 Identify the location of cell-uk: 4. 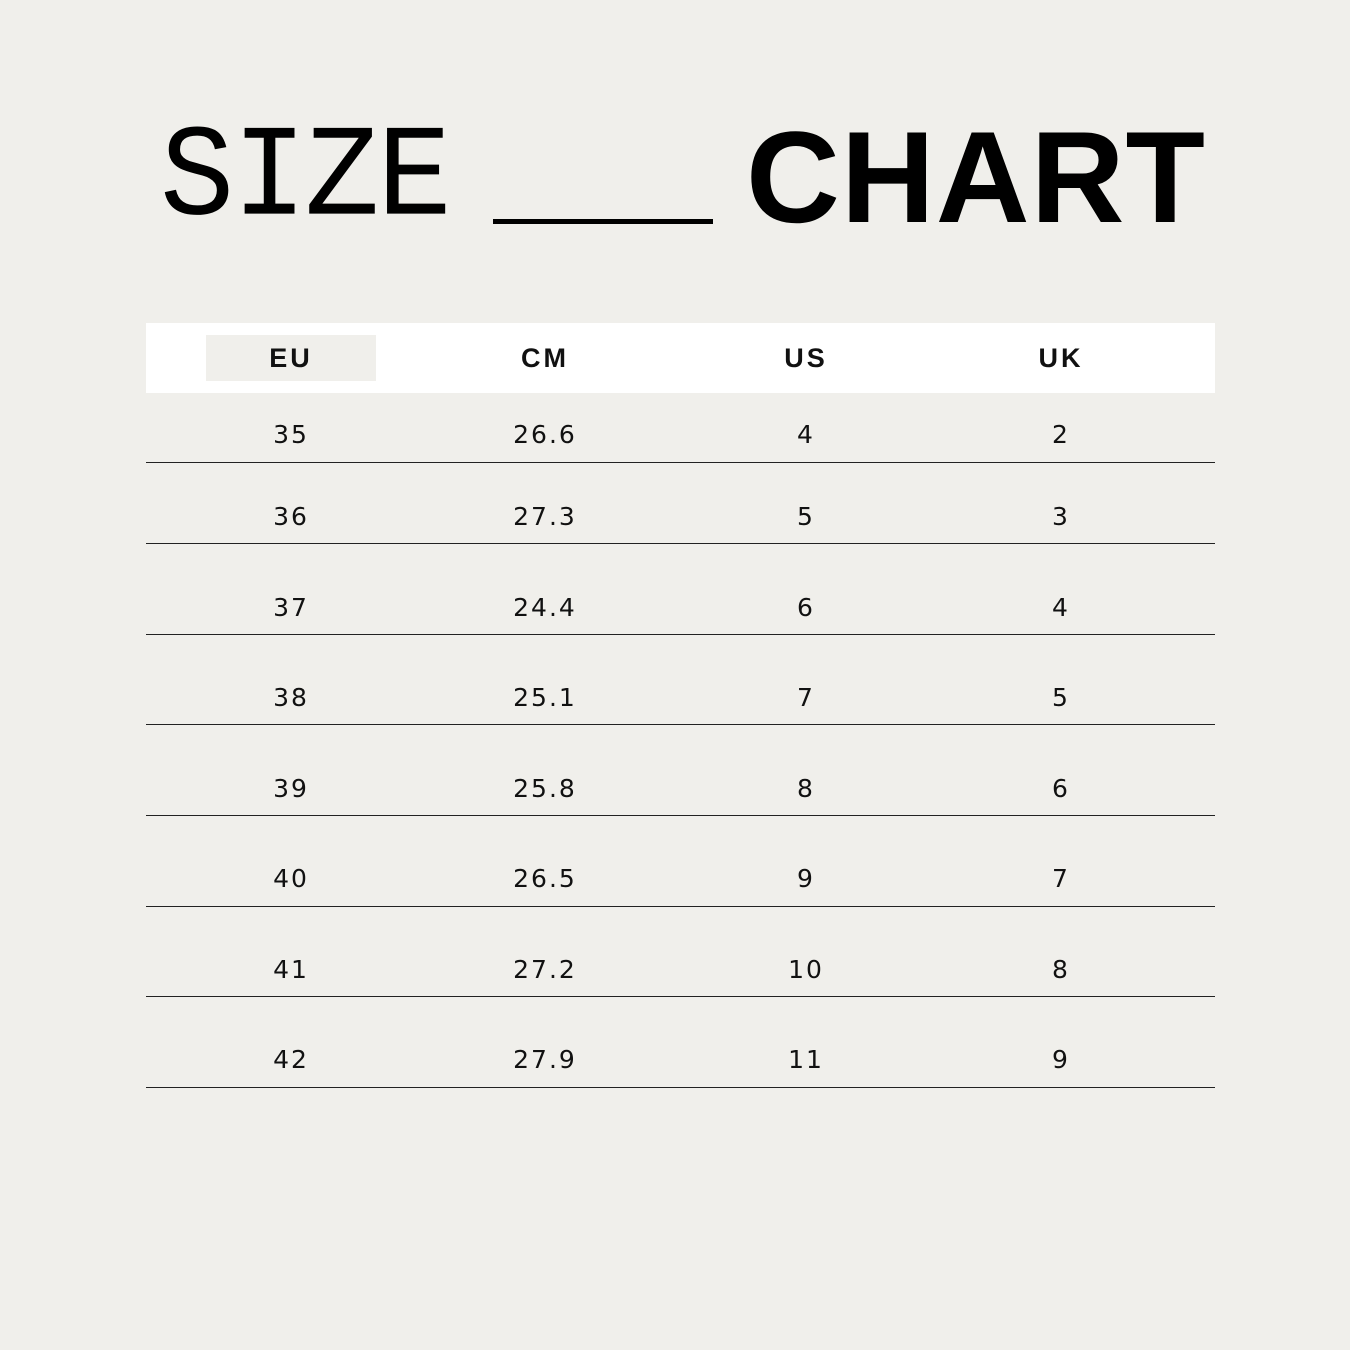
(1061, 607).